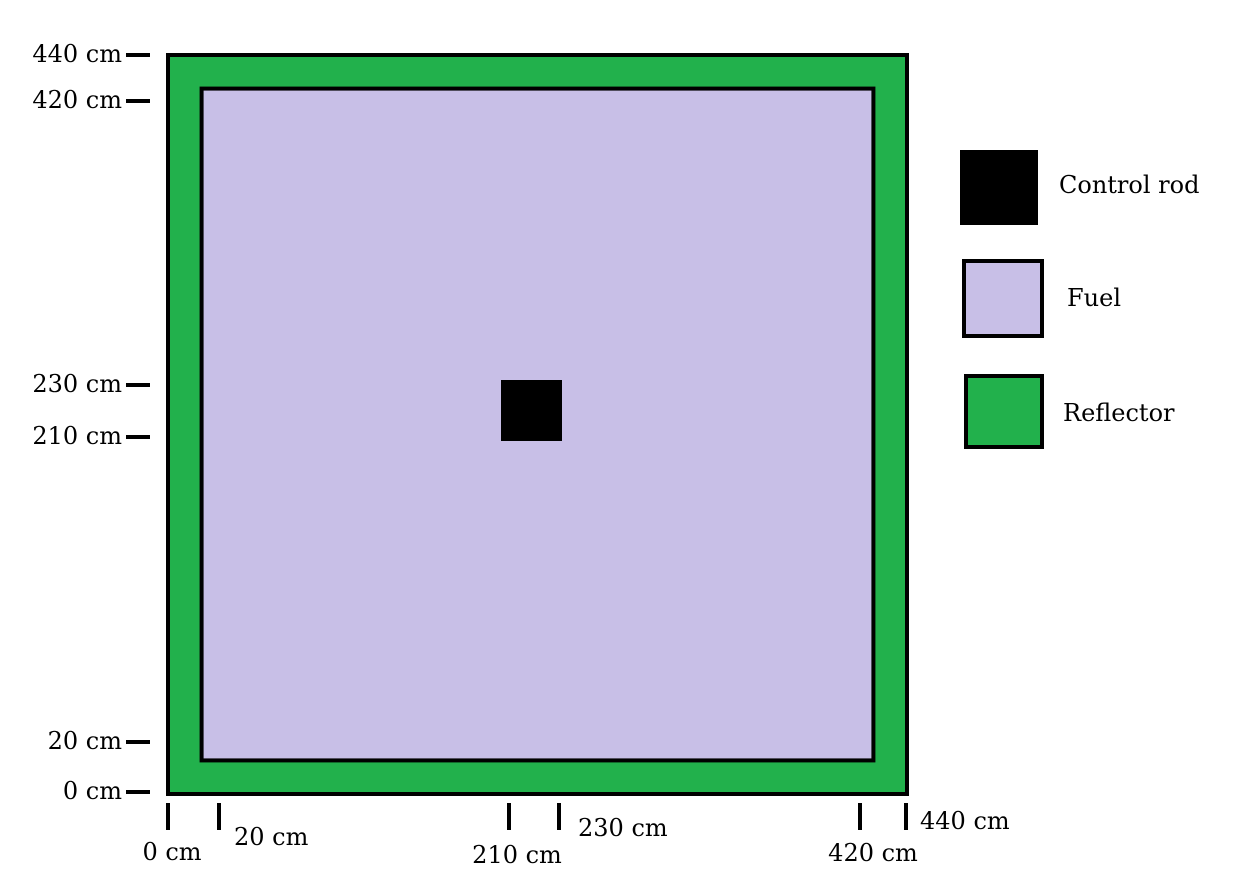  Describe the element at coordinates (965, 821) in the screenshot. I see `x-tick-label: 440 cm` at that location.